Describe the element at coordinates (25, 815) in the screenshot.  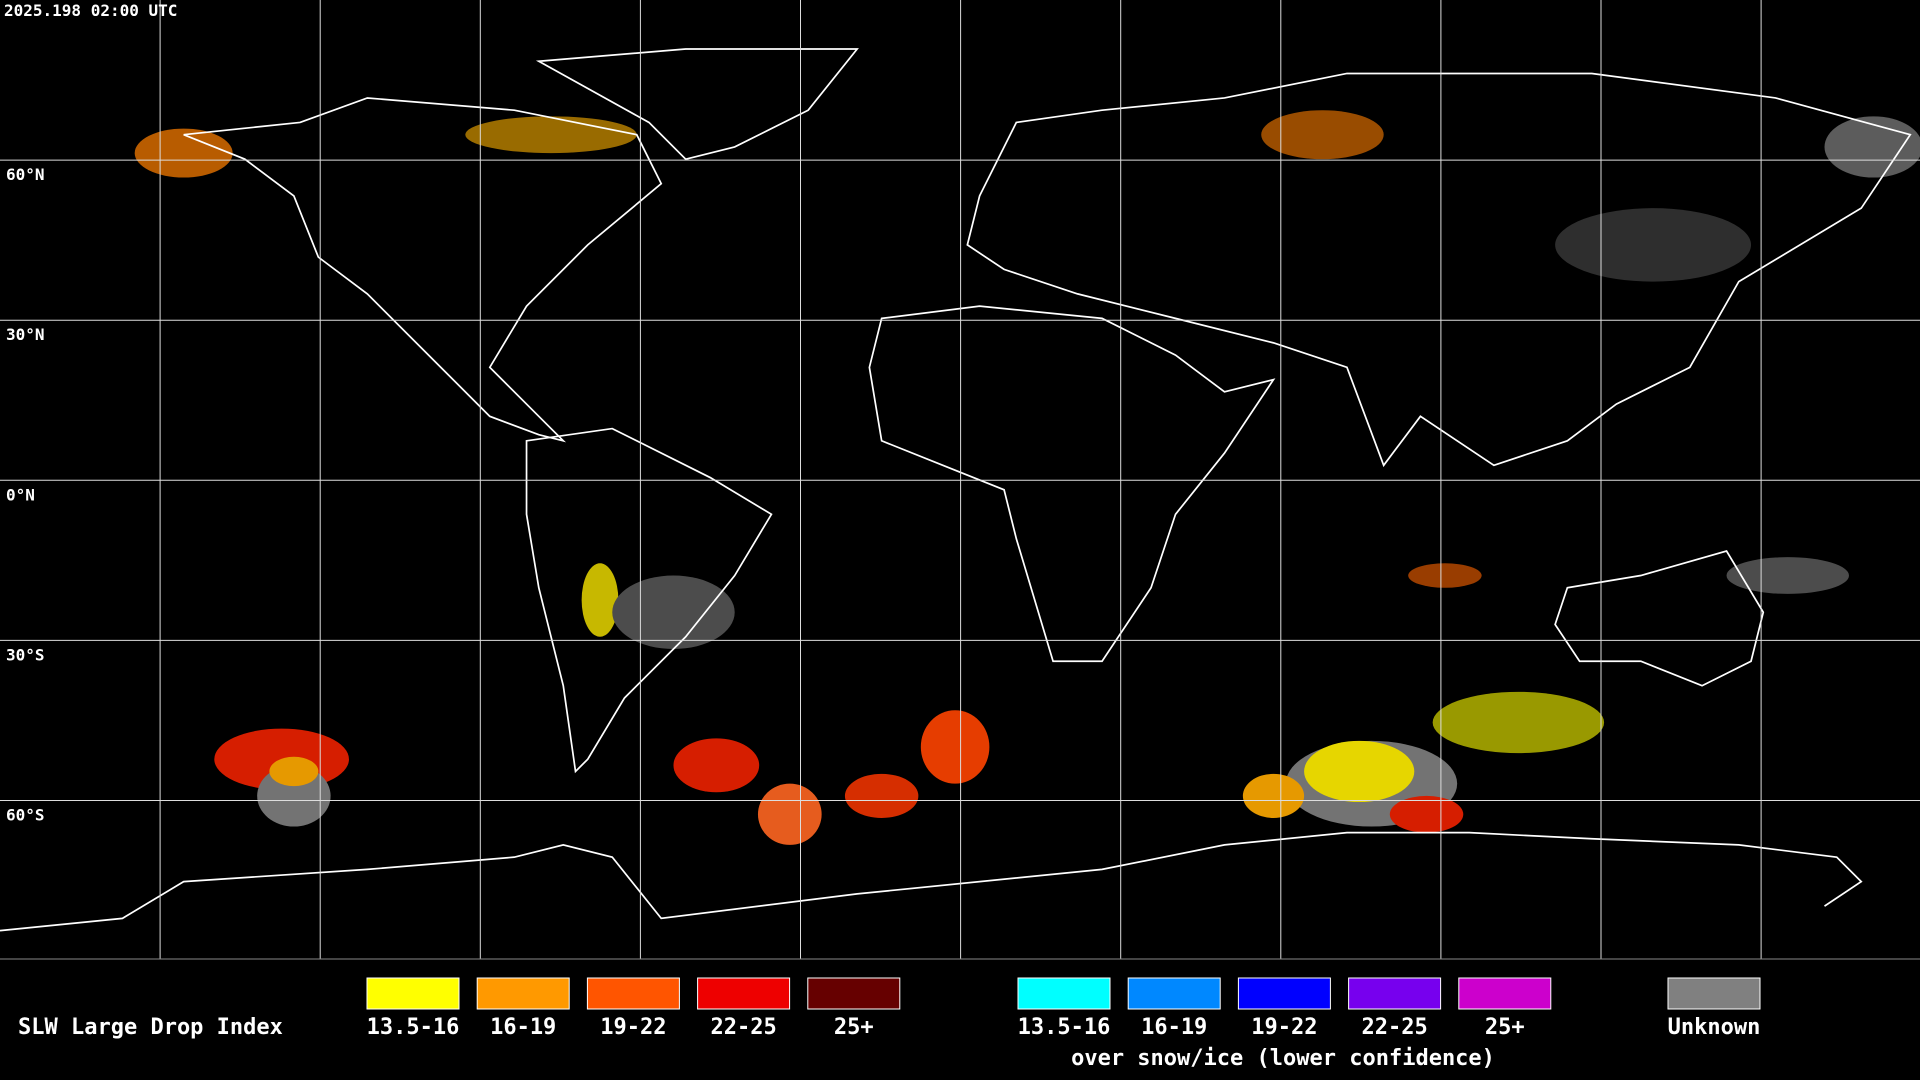
I see `latitude-label: 60°S` at that location.